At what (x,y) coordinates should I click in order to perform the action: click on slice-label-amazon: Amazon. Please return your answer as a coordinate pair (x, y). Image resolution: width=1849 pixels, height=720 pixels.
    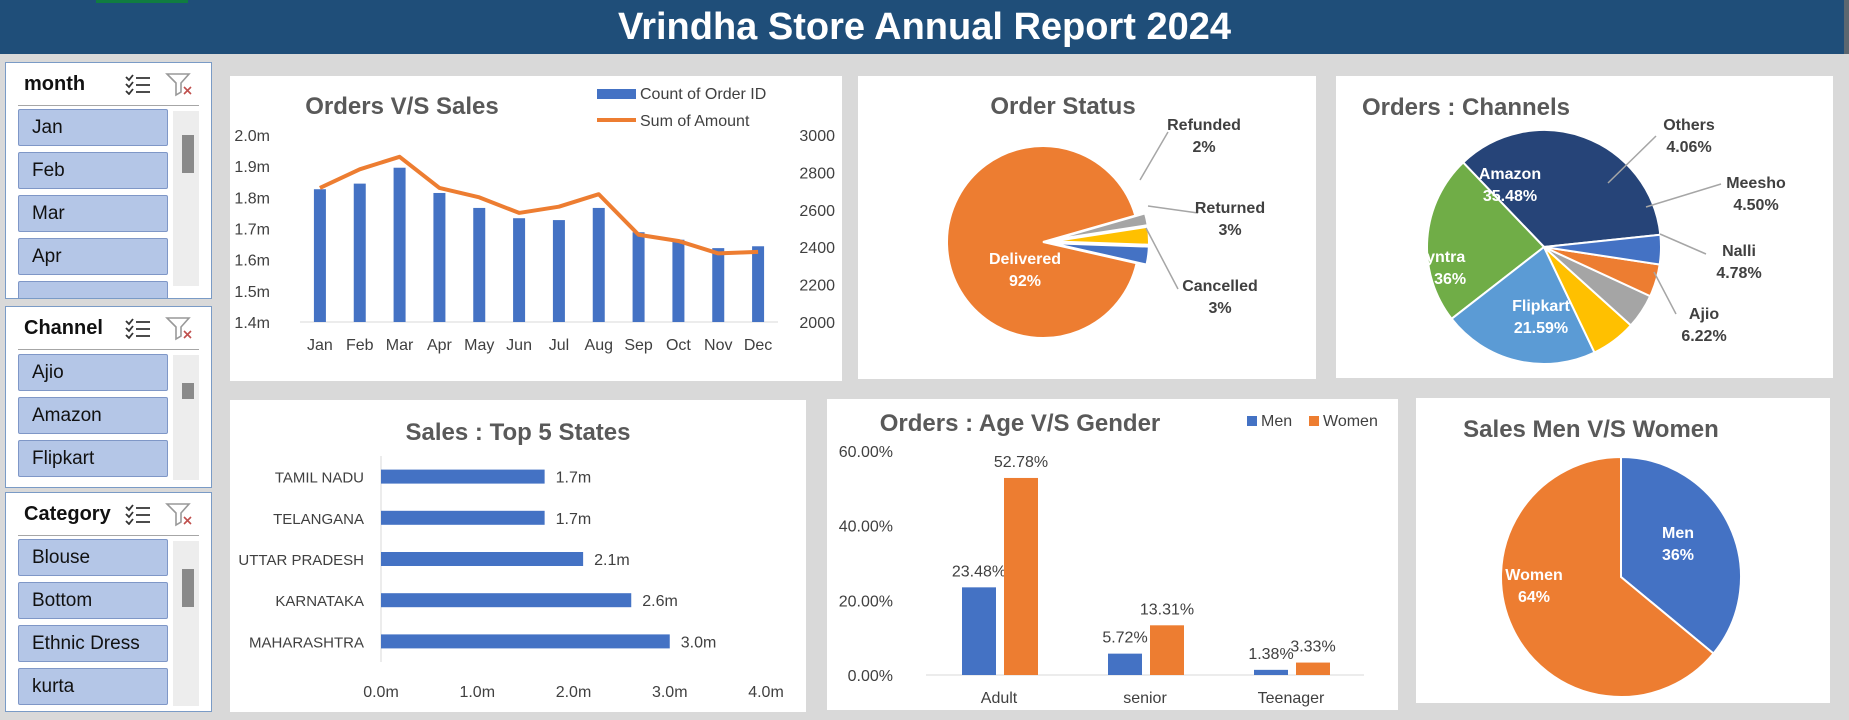
    Looking at the image, I should click on (1510, 174).